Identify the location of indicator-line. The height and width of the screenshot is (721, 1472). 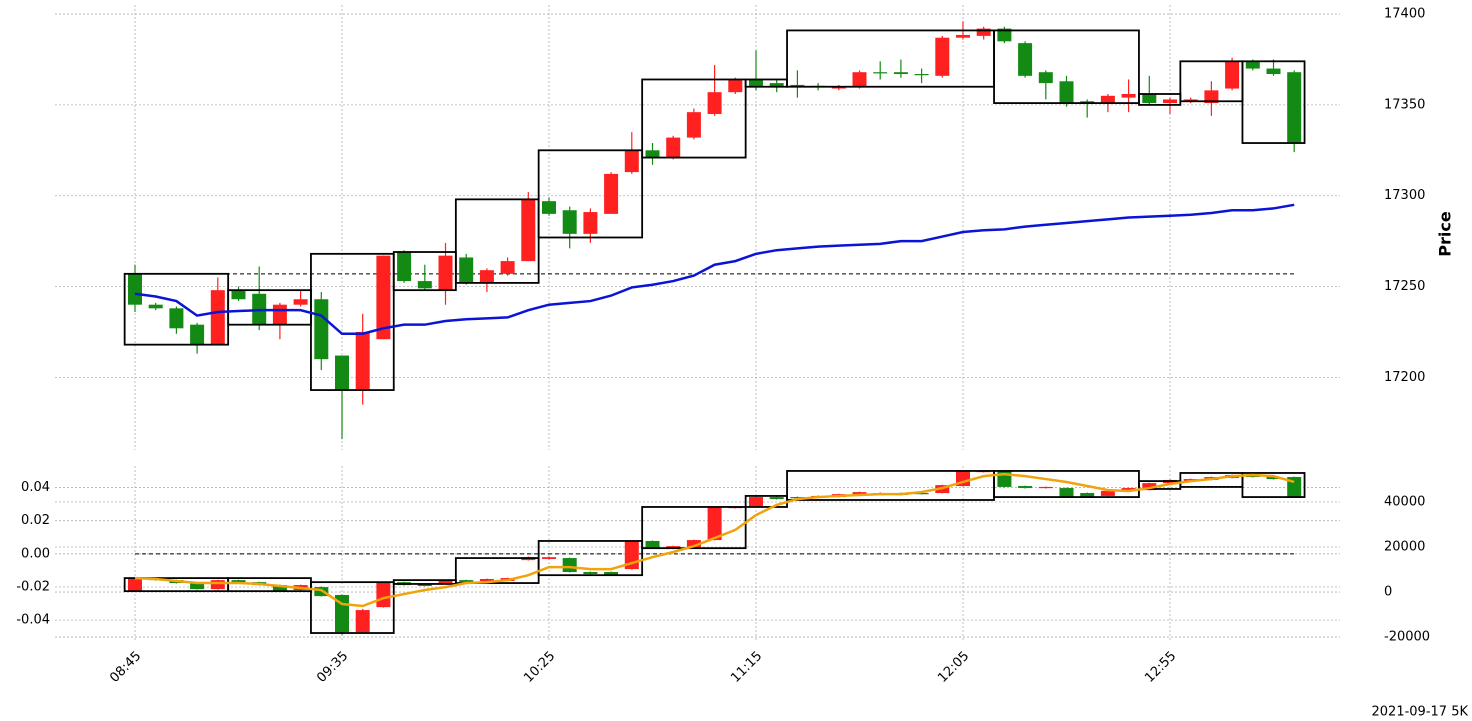
(714, 269).